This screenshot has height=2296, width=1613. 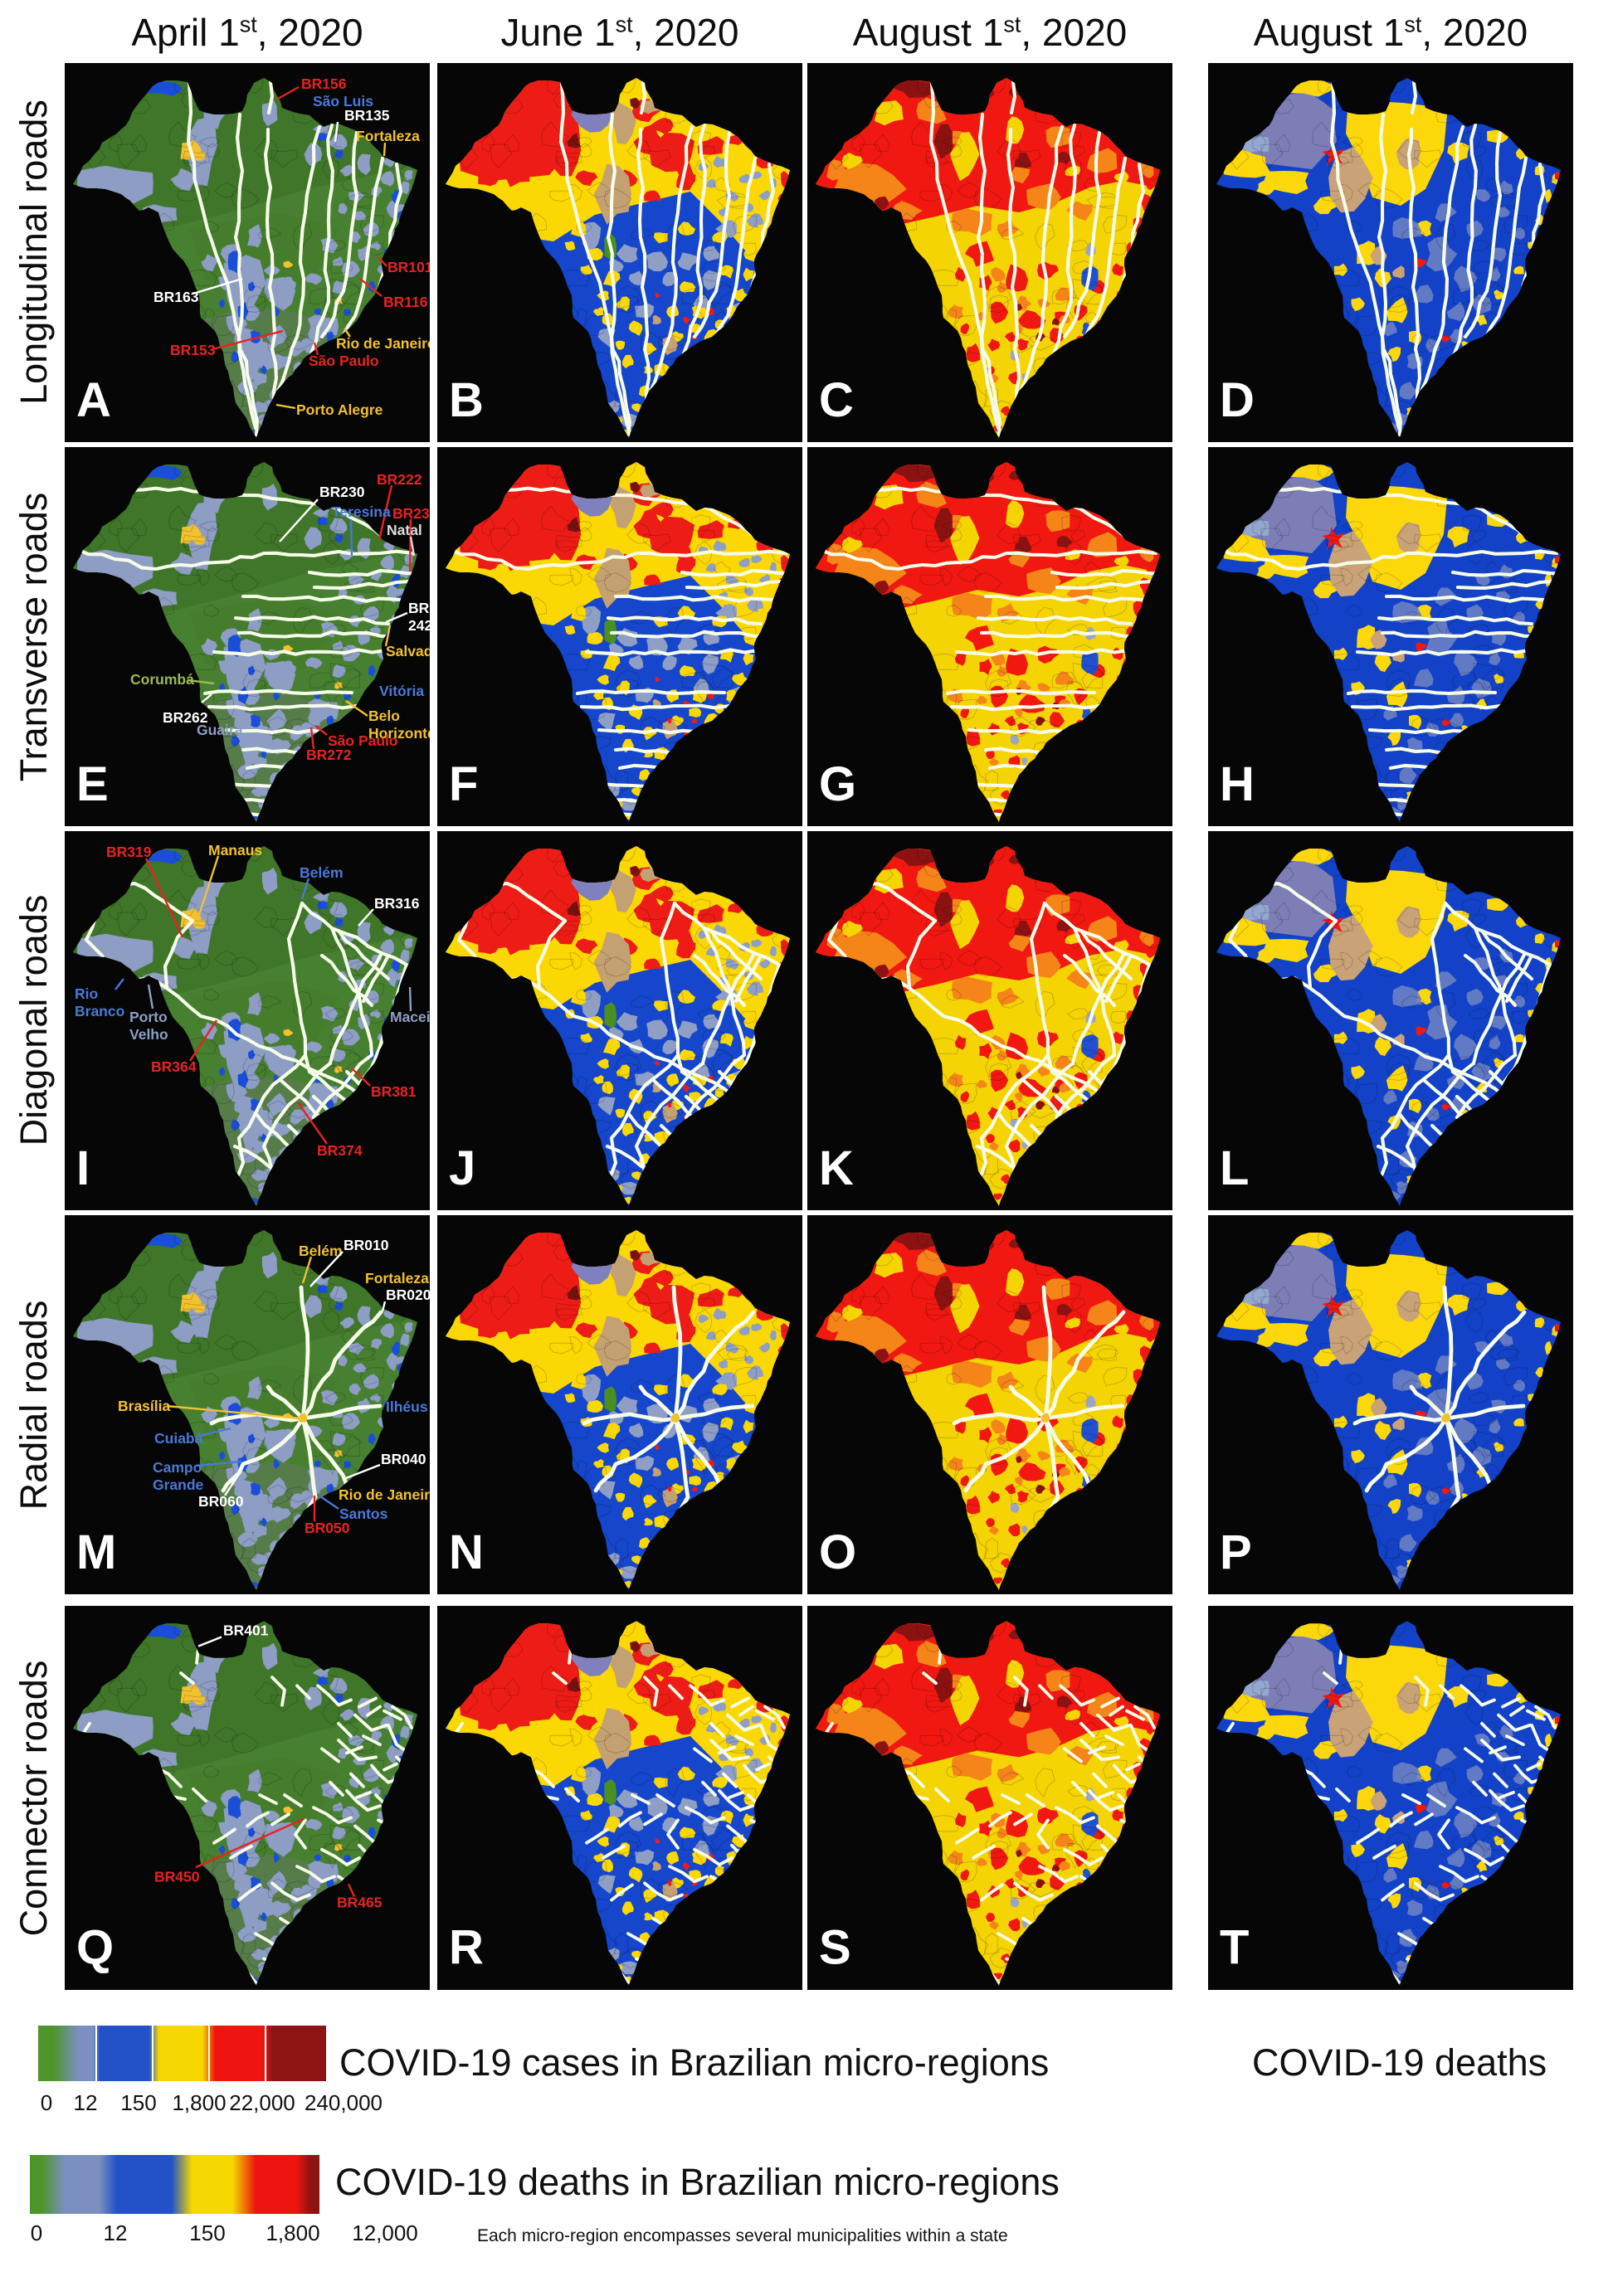 I want to click on svg-text: BR135, so click(x=367, y=115).